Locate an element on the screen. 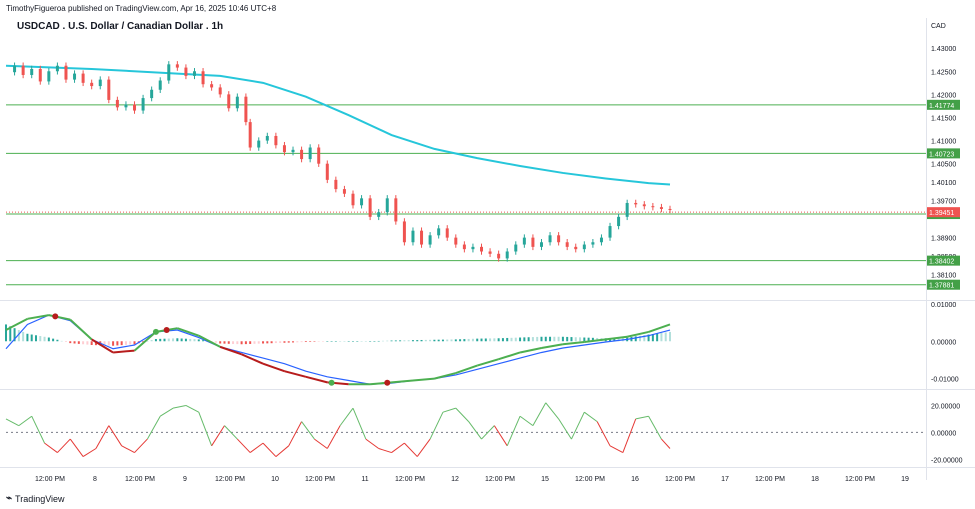 The height and width of the screenshot is (509, 975). cross-marker is located at coordinates (331, 382).